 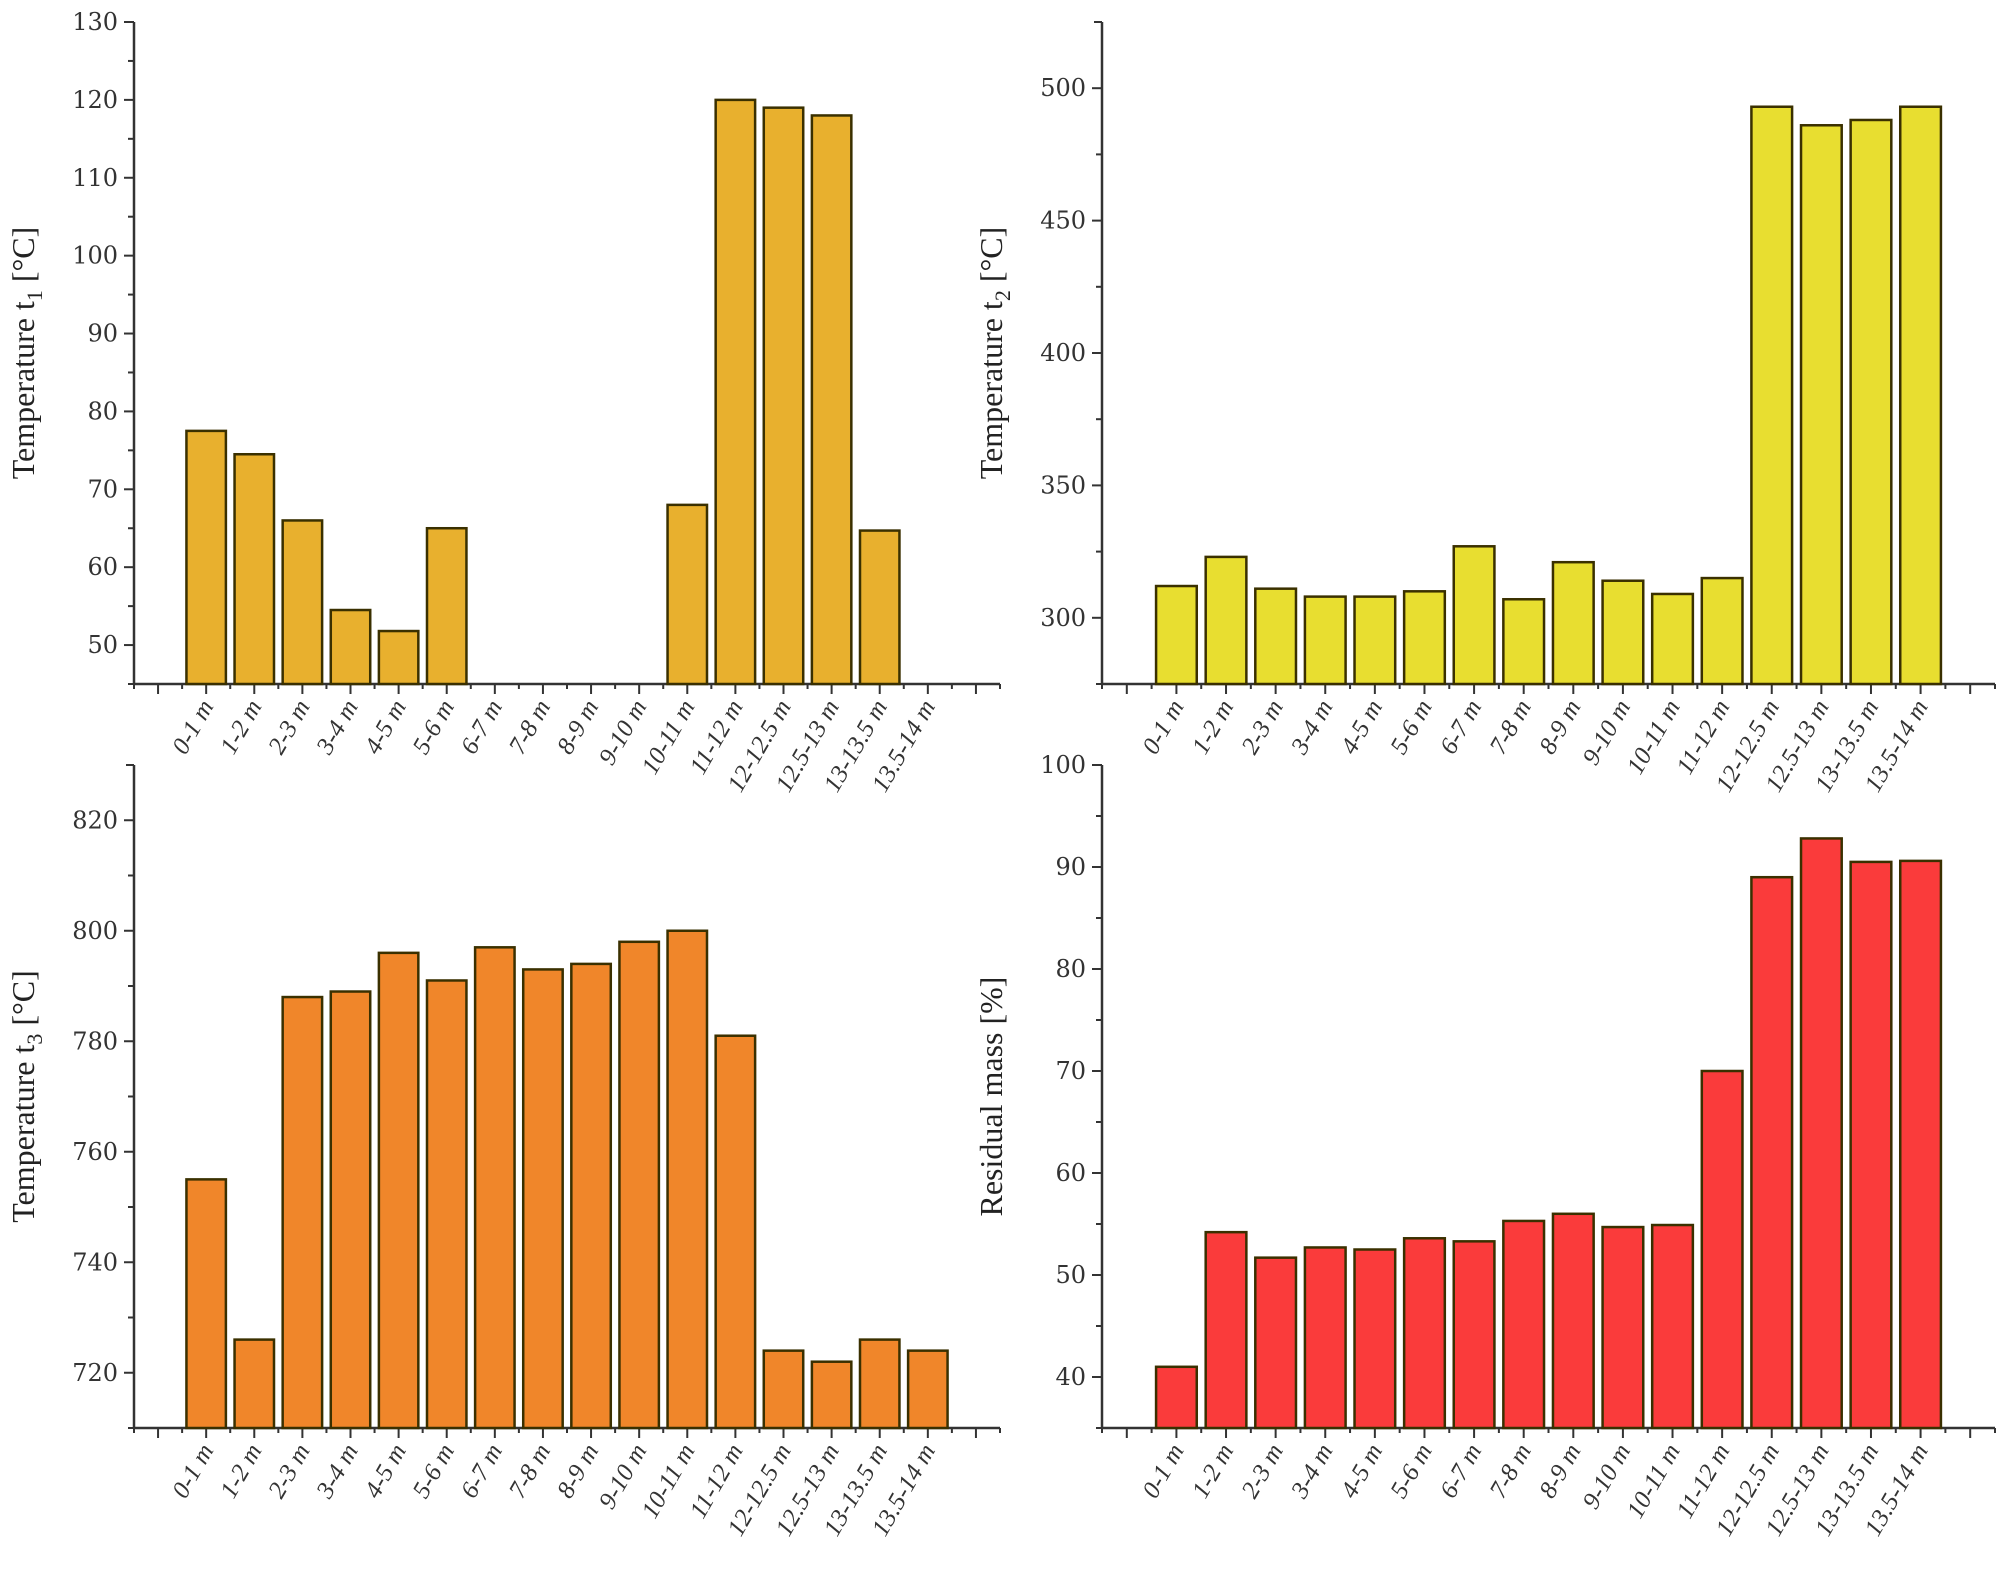 I want to click on y-tick-label: 40, so click(x=1070, y=1377).